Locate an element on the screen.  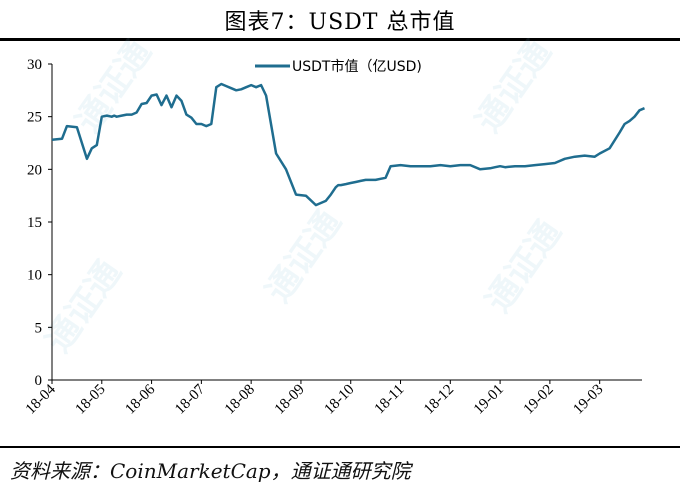
legend-label: USDT市值（亿USD) is located at coordinates (357, 66).